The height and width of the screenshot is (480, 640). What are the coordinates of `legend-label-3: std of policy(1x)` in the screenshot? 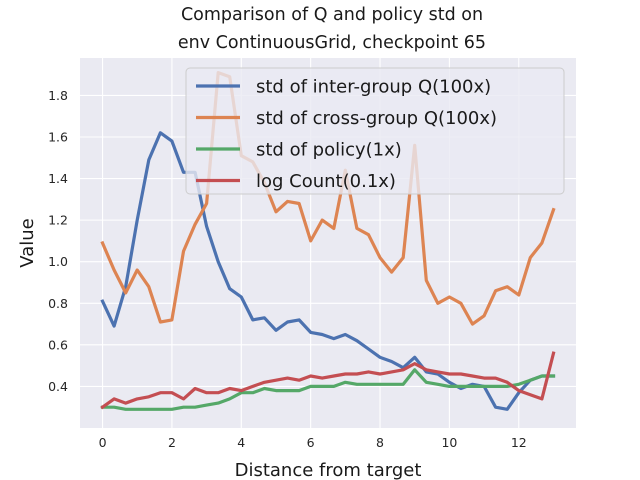 It's located at (329, 150).